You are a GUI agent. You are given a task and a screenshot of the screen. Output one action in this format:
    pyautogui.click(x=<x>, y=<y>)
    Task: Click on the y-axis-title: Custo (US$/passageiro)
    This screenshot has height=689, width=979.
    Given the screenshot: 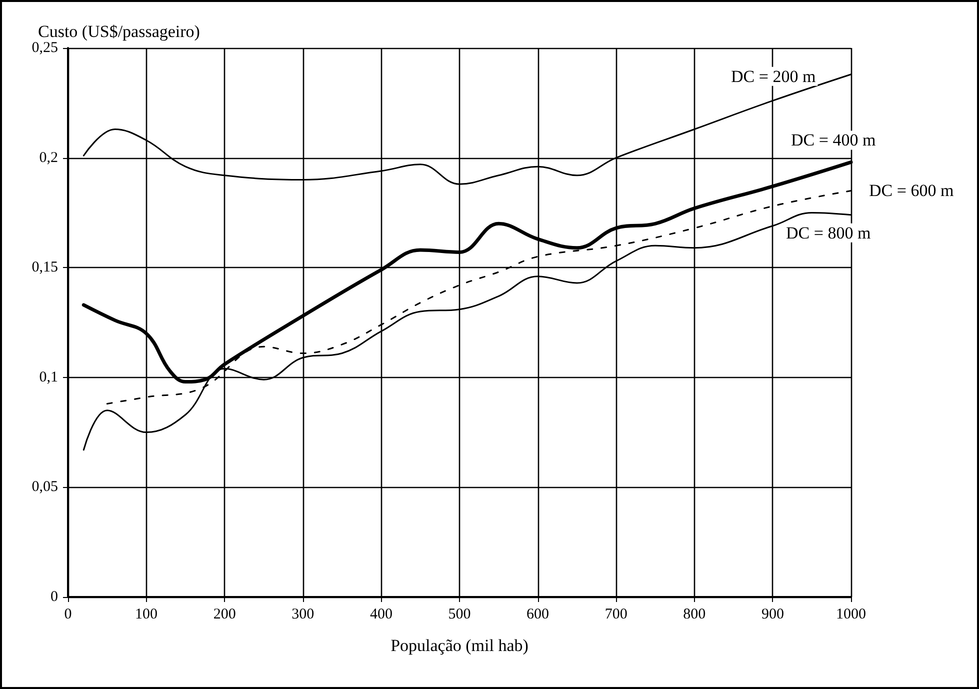 What is the action you would take?
    pyautogui.click(x=119, y=31)
    